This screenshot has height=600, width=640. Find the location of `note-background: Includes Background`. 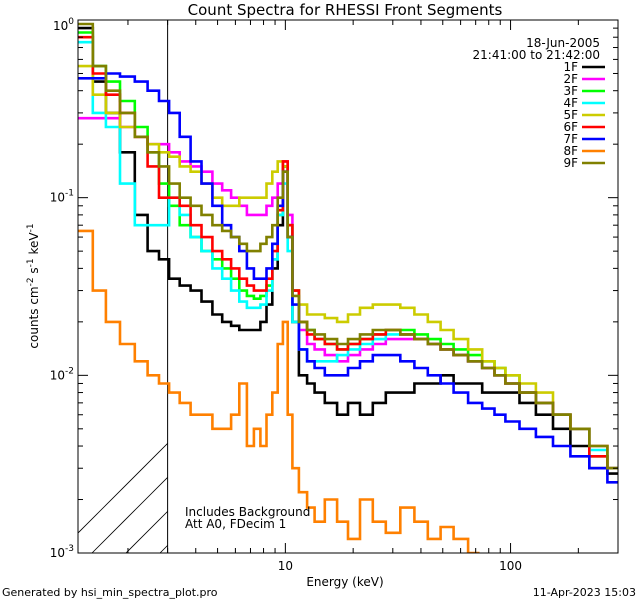

note-background: Includes Background is located at coordinates (247, 512).